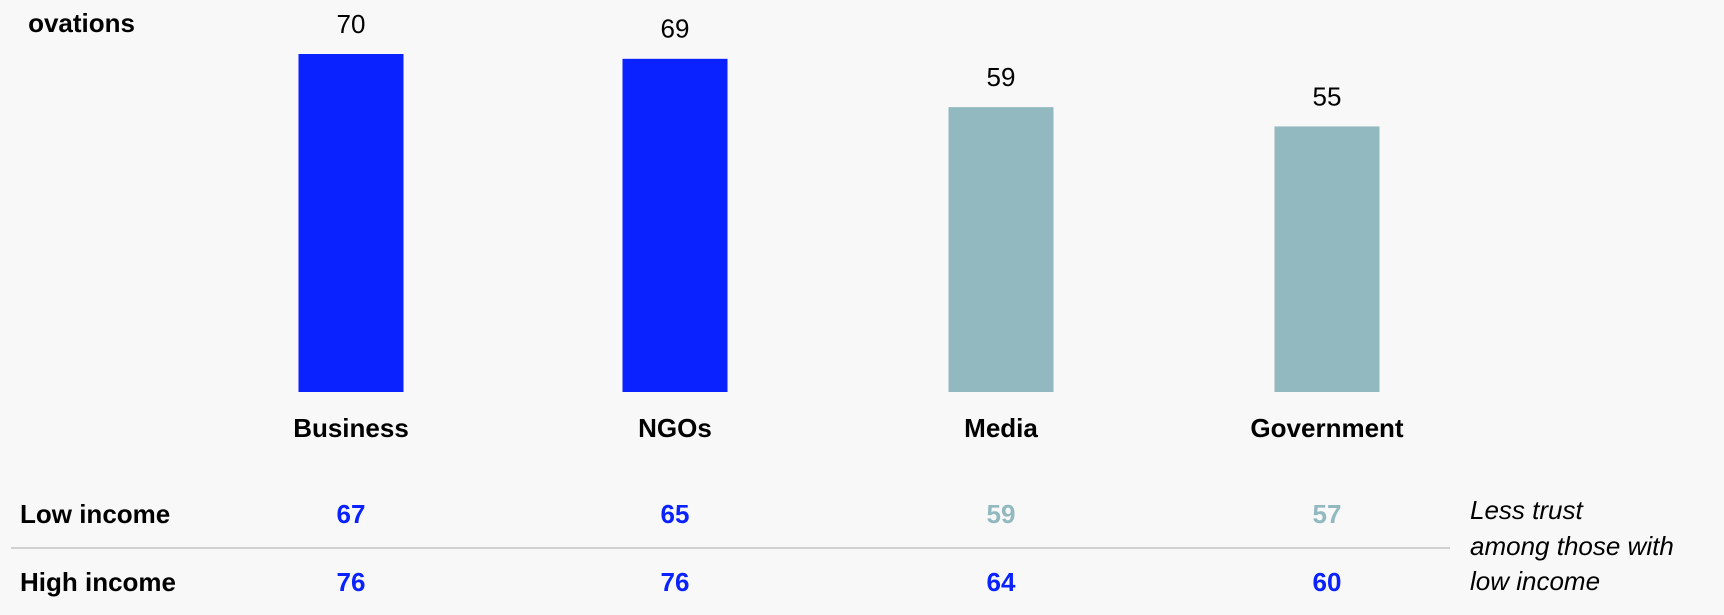 Image resolution: width=1724 pixels, height=615 pixels. What do you see at coordinates (1327, 582) in the screenshot?
I see `table-value: 60` at bounding box center [1327, 582].